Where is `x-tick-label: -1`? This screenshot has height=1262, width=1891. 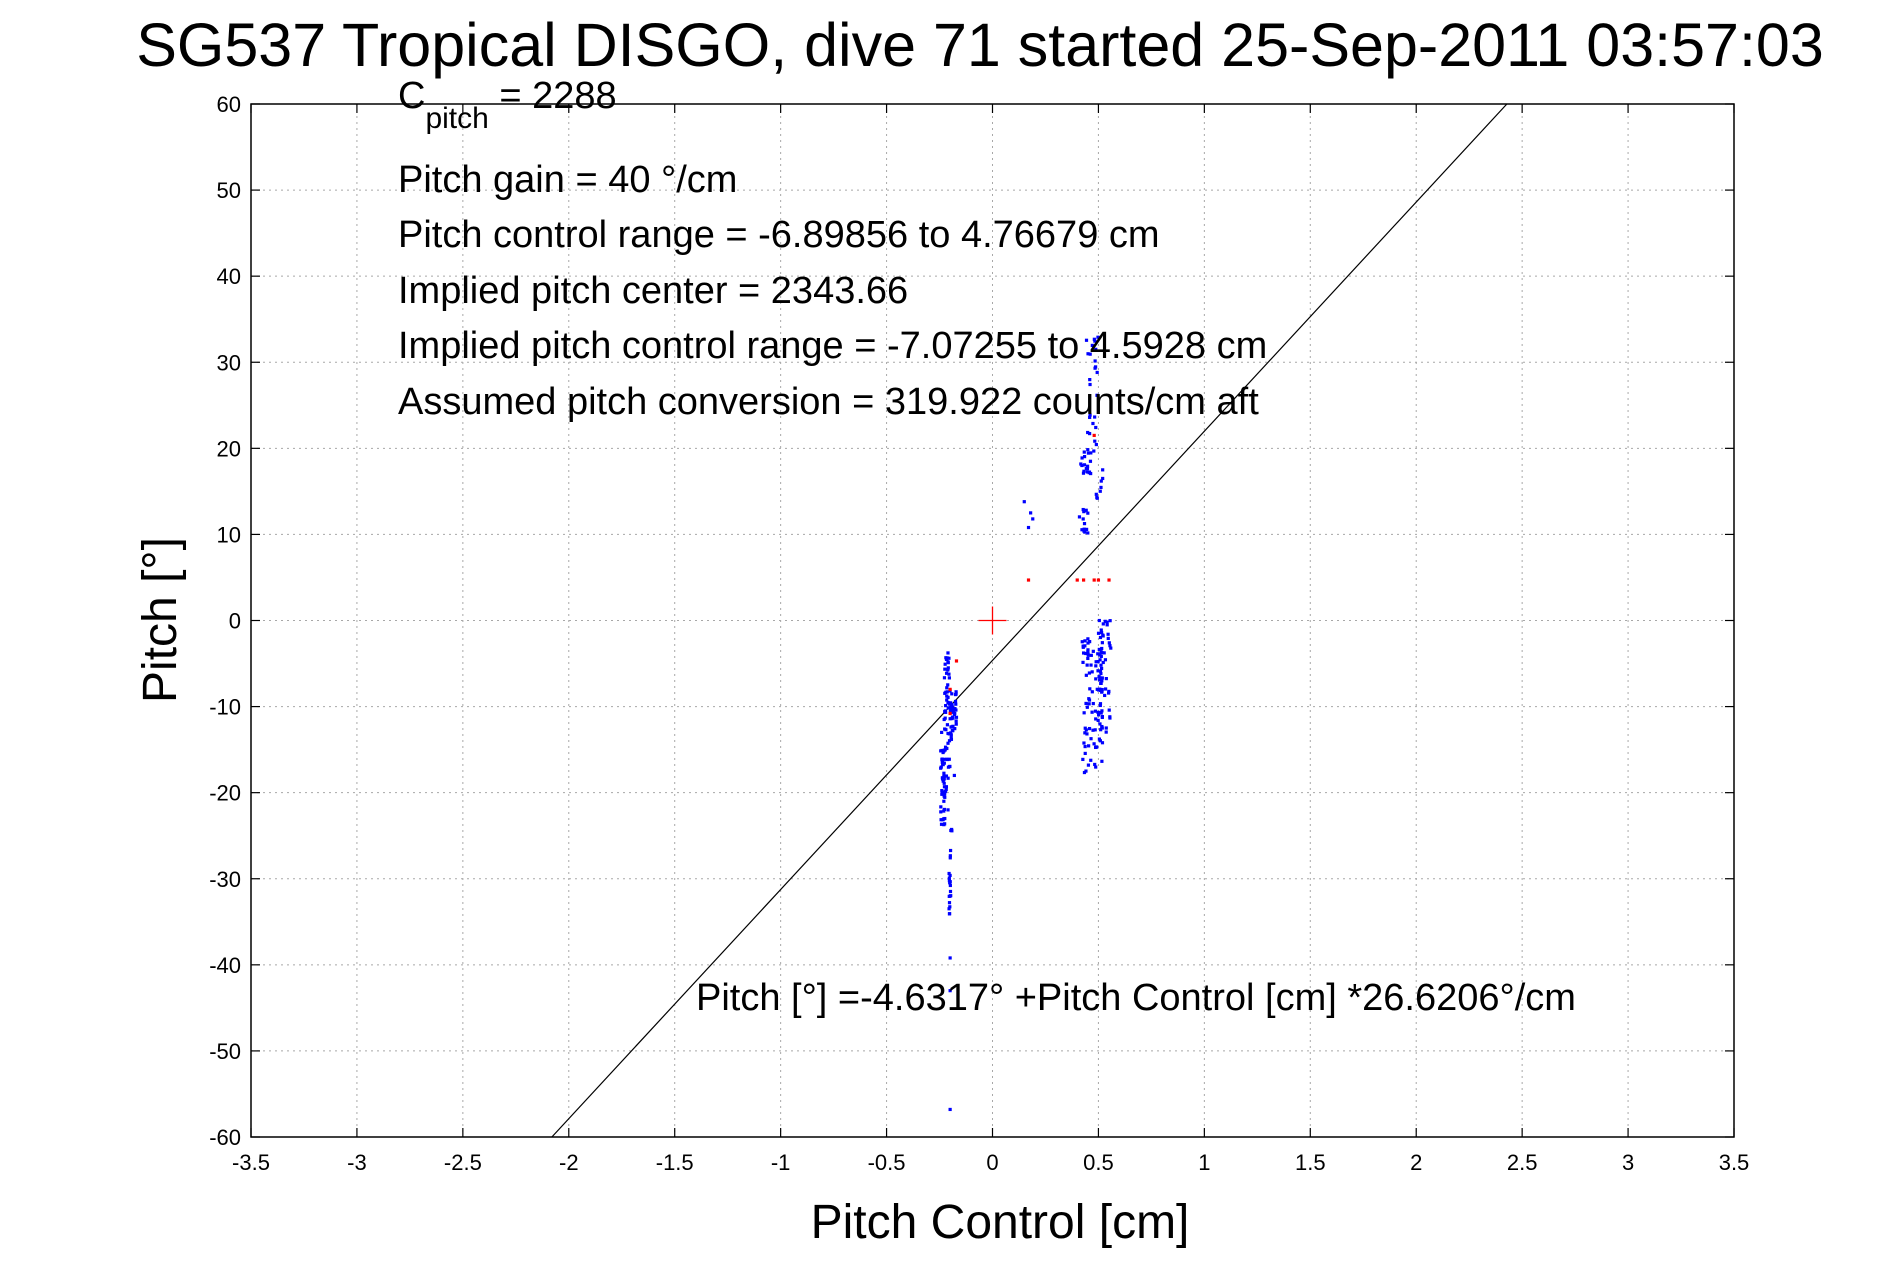 x-tick-label: -1 is located at coordinates (781, 1162).